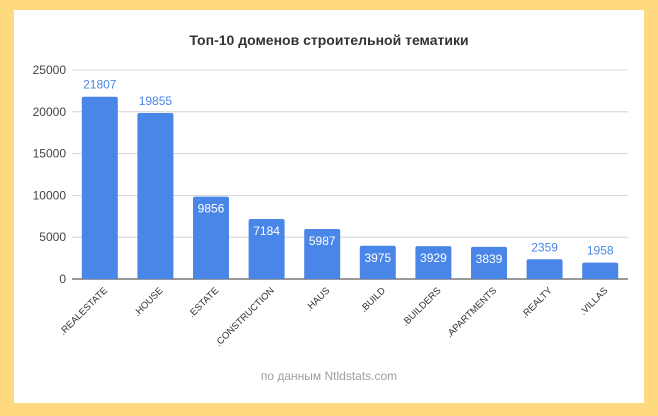 The height and width of the screenshot is (416, 658). I want to click on y-tick-label: 25000, so click(50, 70).